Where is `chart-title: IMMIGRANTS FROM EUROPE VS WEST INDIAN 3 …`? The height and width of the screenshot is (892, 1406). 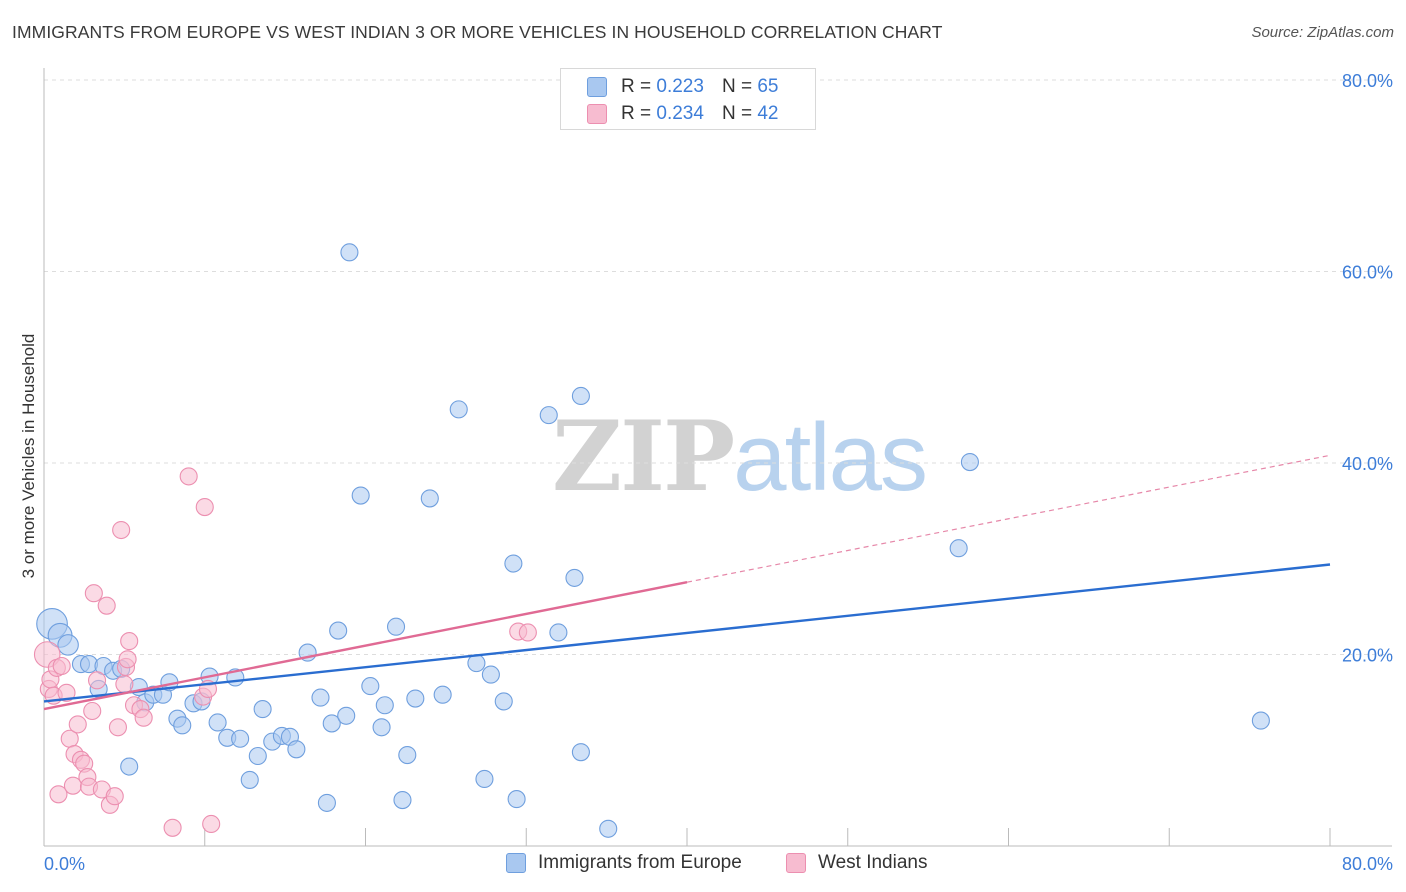
chart-title: IMMIGRANTS FROM EUROPE VS WEST INDIAN 3 … is located at coordinates (477, 32).